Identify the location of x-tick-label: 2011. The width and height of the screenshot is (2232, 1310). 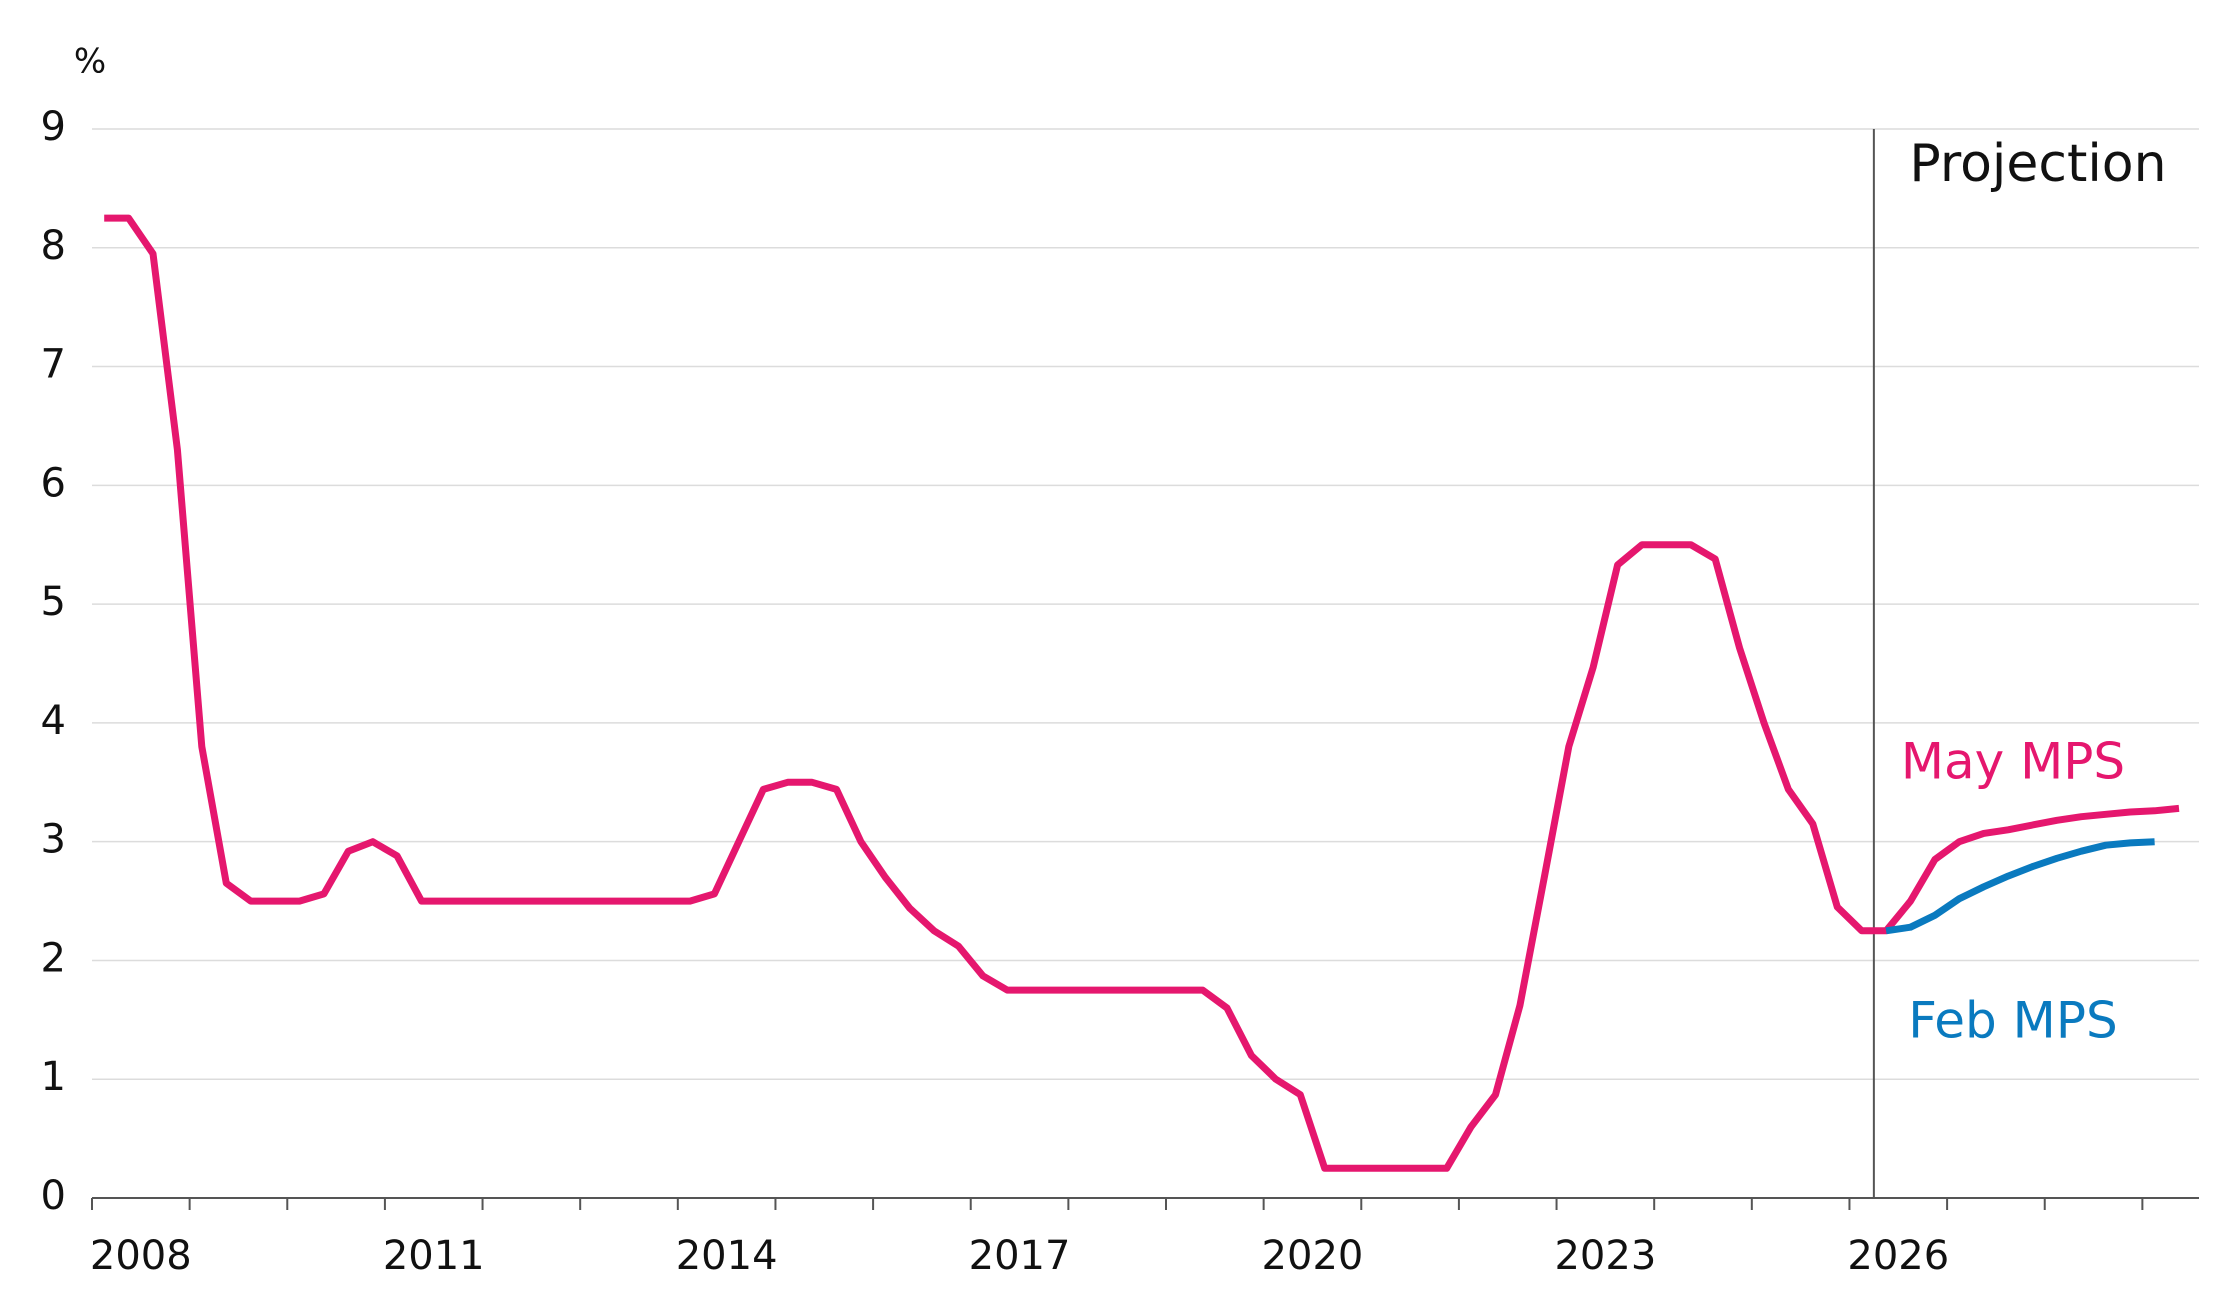
(434, 1256).